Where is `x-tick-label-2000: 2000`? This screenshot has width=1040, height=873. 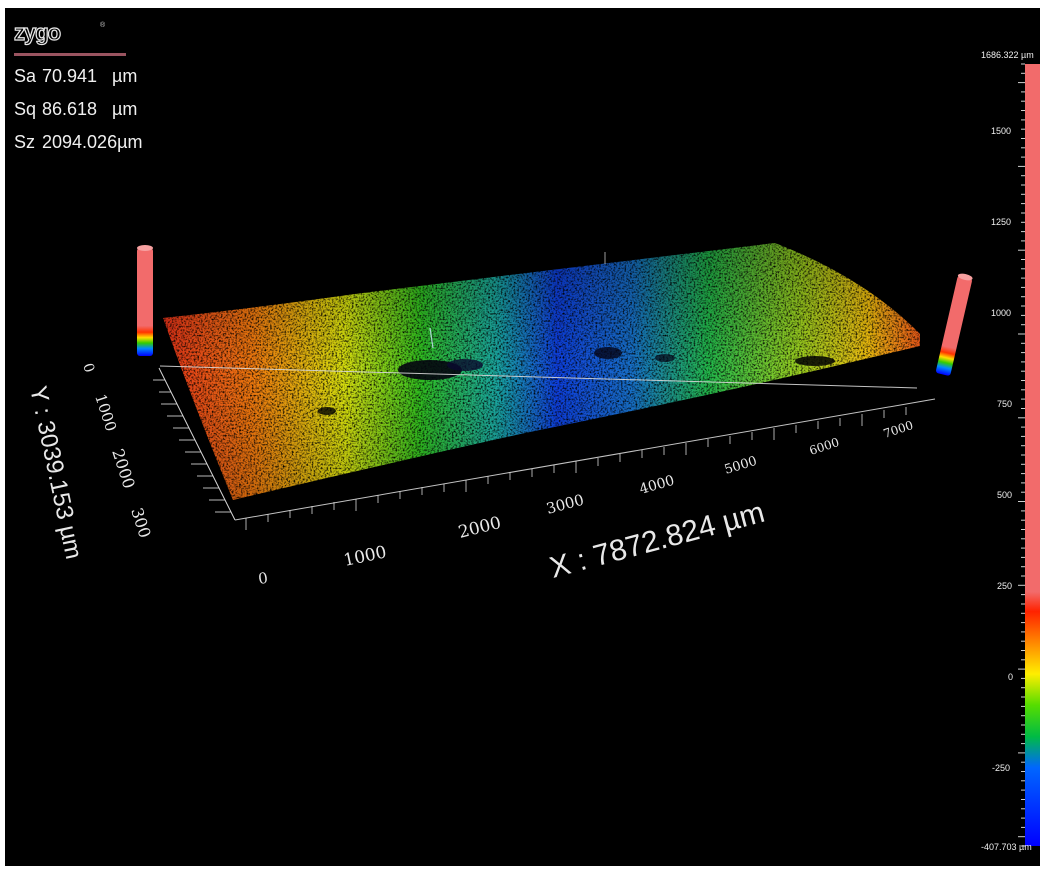 x-tick-label-2000: 2000 is located at coordinates (479, 528).